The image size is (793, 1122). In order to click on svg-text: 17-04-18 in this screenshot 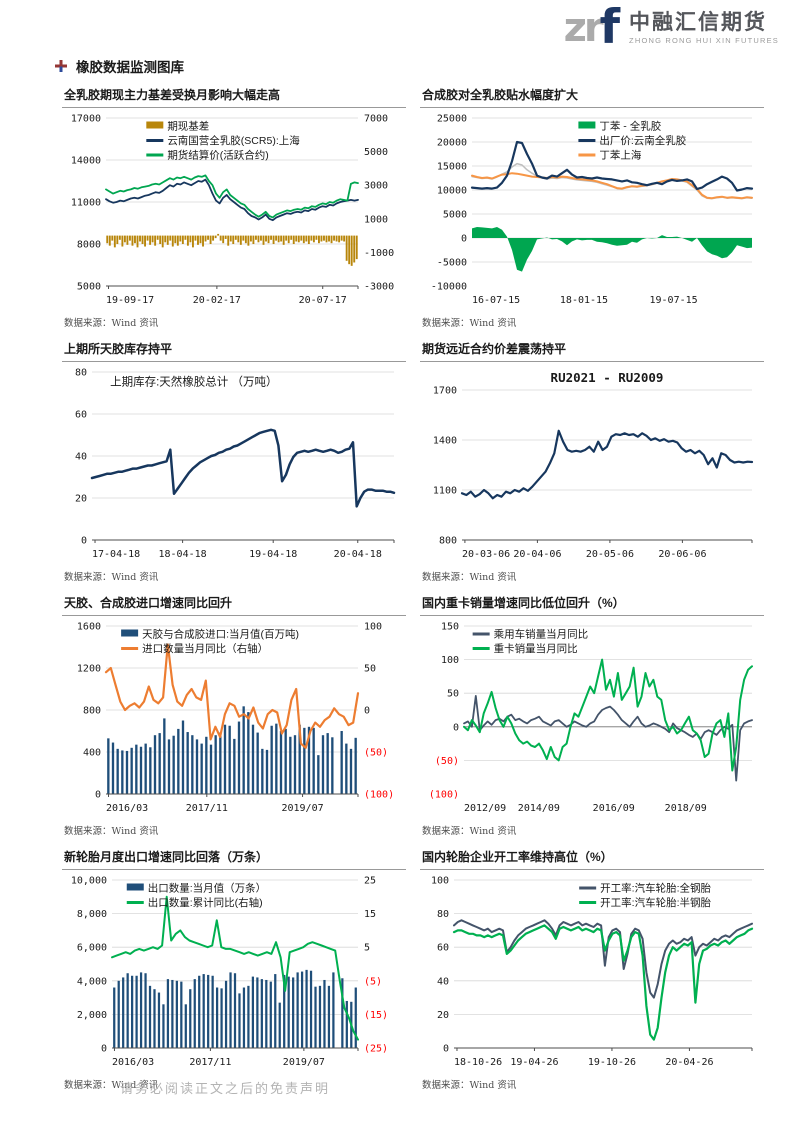, I will do `click(116, 554)`.